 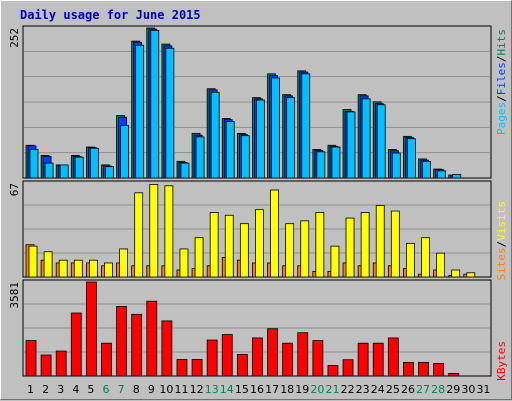 What do you see at coordinates (393, 389) in the screenshot?
I see `x-tick-label: 25` at bounding box center [393, 389].